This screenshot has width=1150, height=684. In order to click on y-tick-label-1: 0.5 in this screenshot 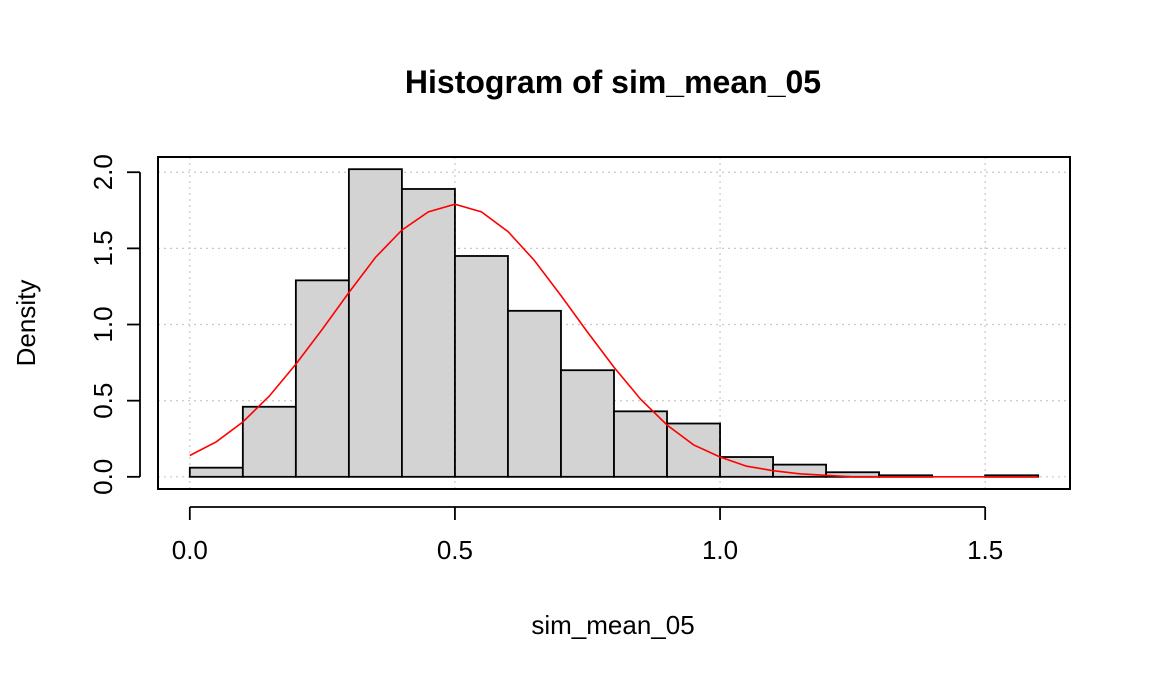, I will do `click(103, 401)`.